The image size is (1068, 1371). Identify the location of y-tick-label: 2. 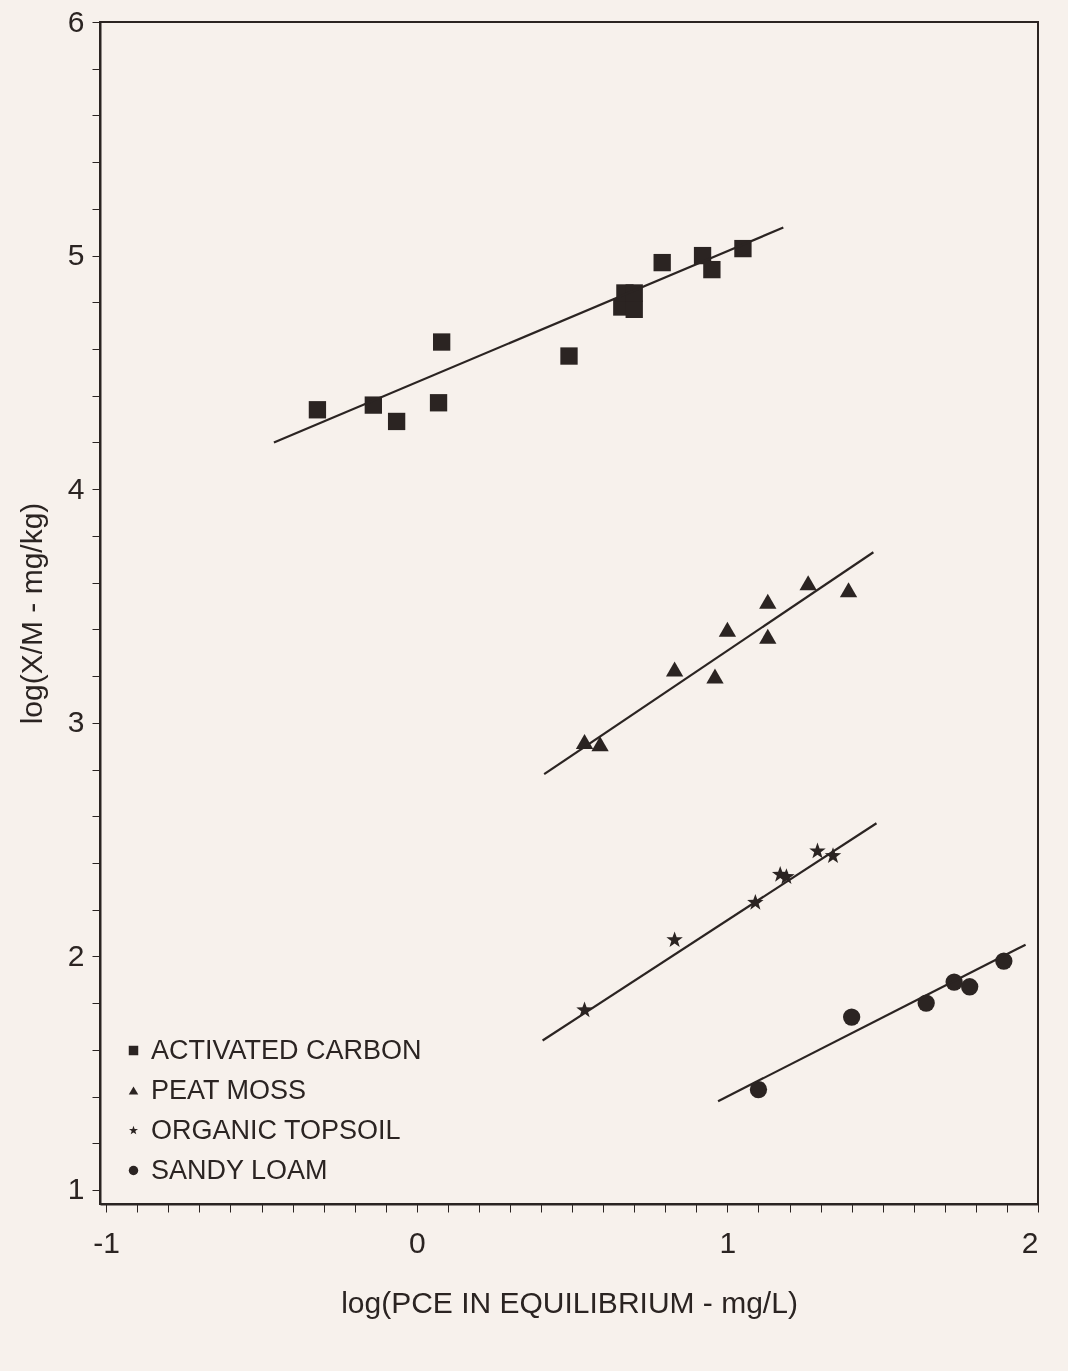
(76, 955).